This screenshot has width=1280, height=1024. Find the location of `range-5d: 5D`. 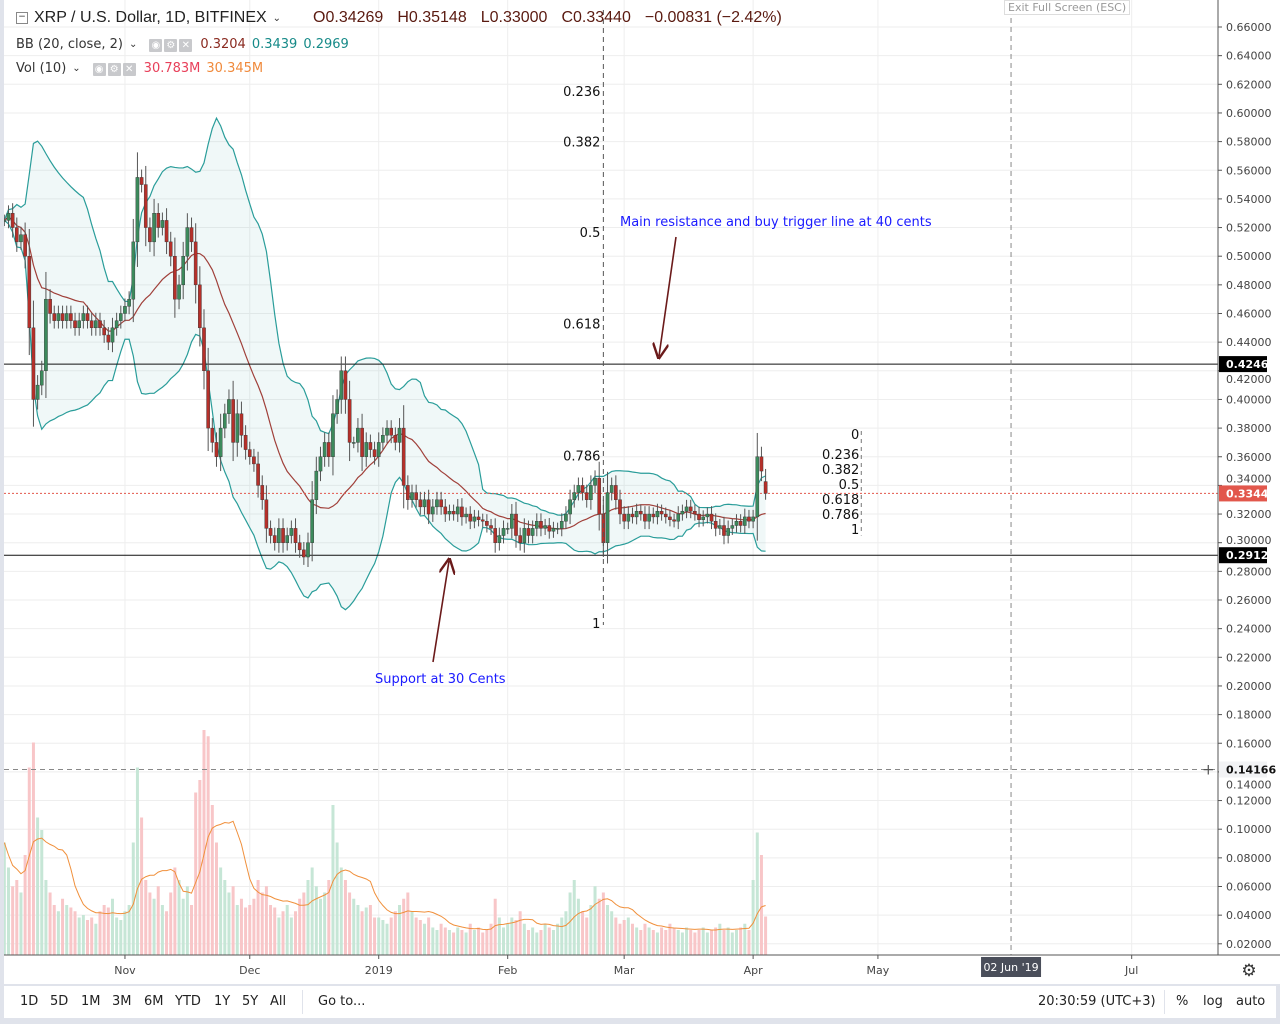

range-5d: 5D is located at coordinates (59, 1001).